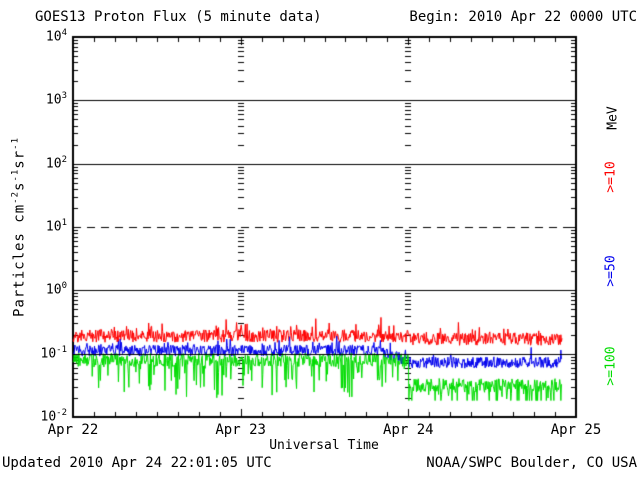 The width and height of the screenshot is (640, 480). I want to click on x-axis-tick-label: Apr 25, so click(576, 430).